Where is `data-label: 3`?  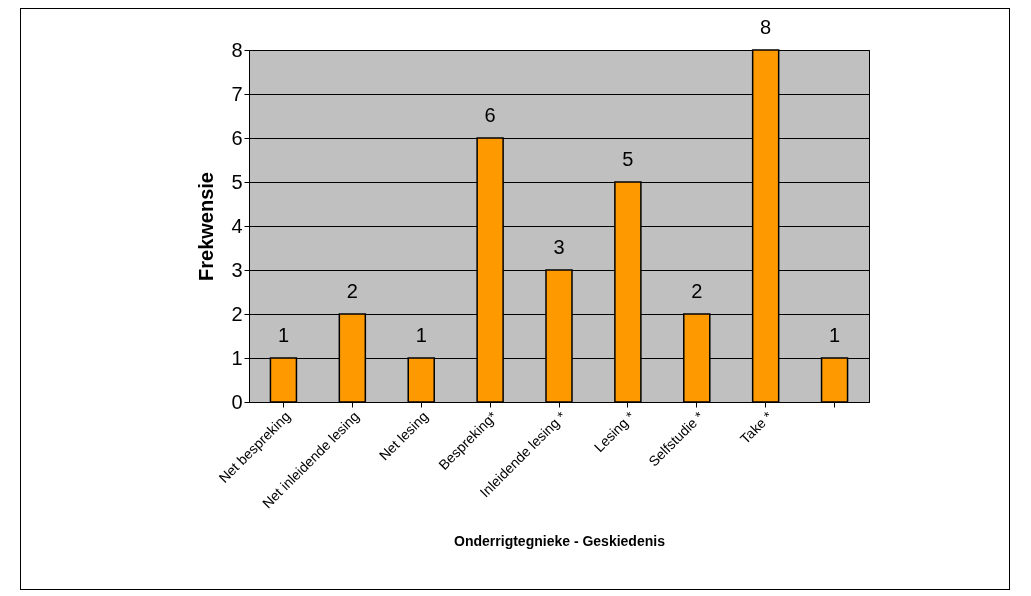
data-label: 3 is located at coordinates (559, 247).